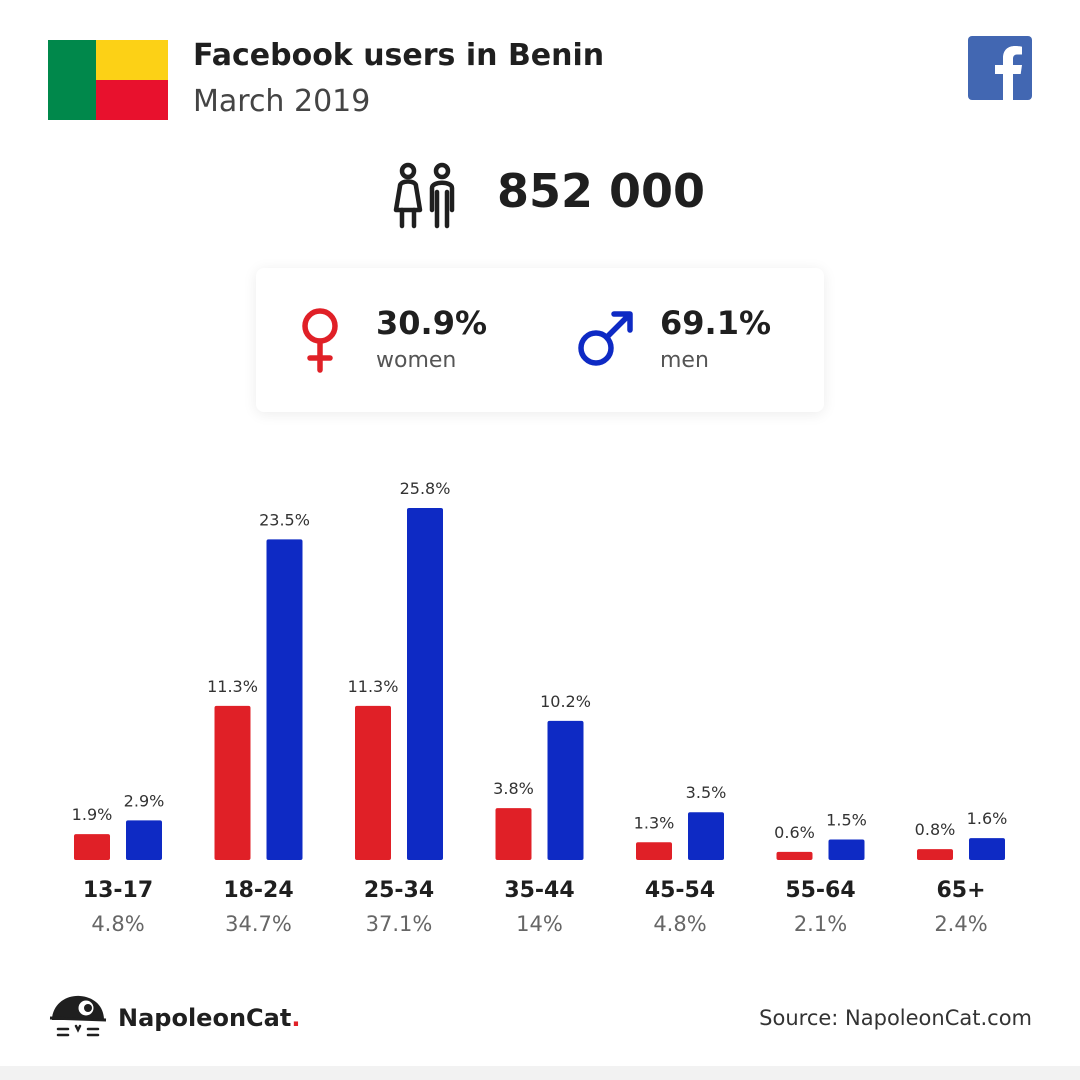 The width and height of the screenshot is (1080, 1080). What do you see at coordinates (539, 890) in the screenshot?
I see `age-group-label: 35-44` at bounding box center [539, 890].